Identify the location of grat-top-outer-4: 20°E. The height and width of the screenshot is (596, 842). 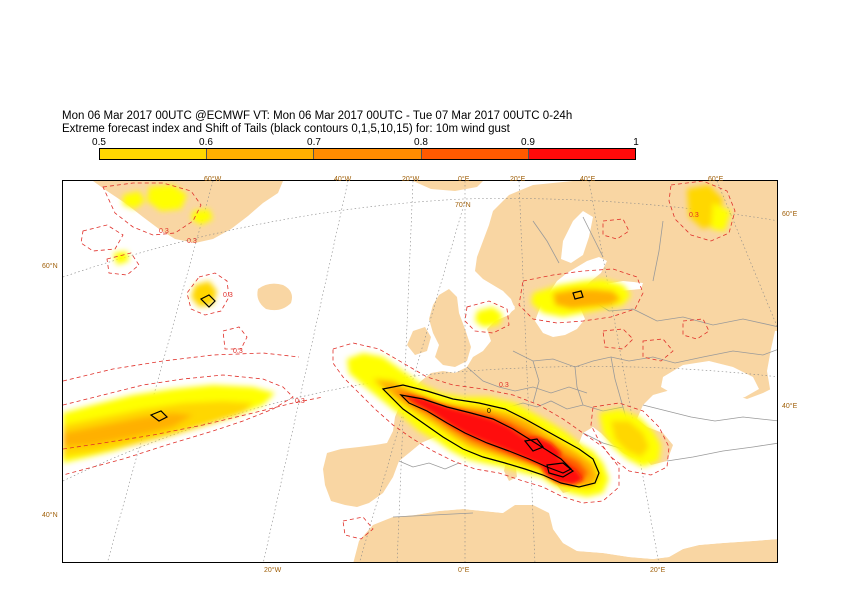
(518, 179).